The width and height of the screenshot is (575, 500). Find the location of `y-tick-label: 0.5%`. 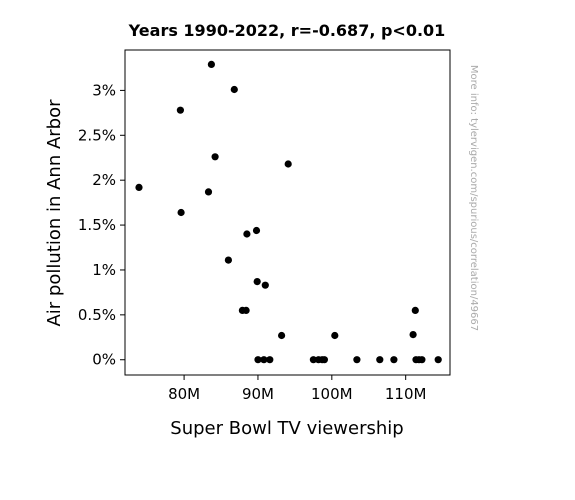

y-tick-label: 0.5% is located at coordinates (97, 315).